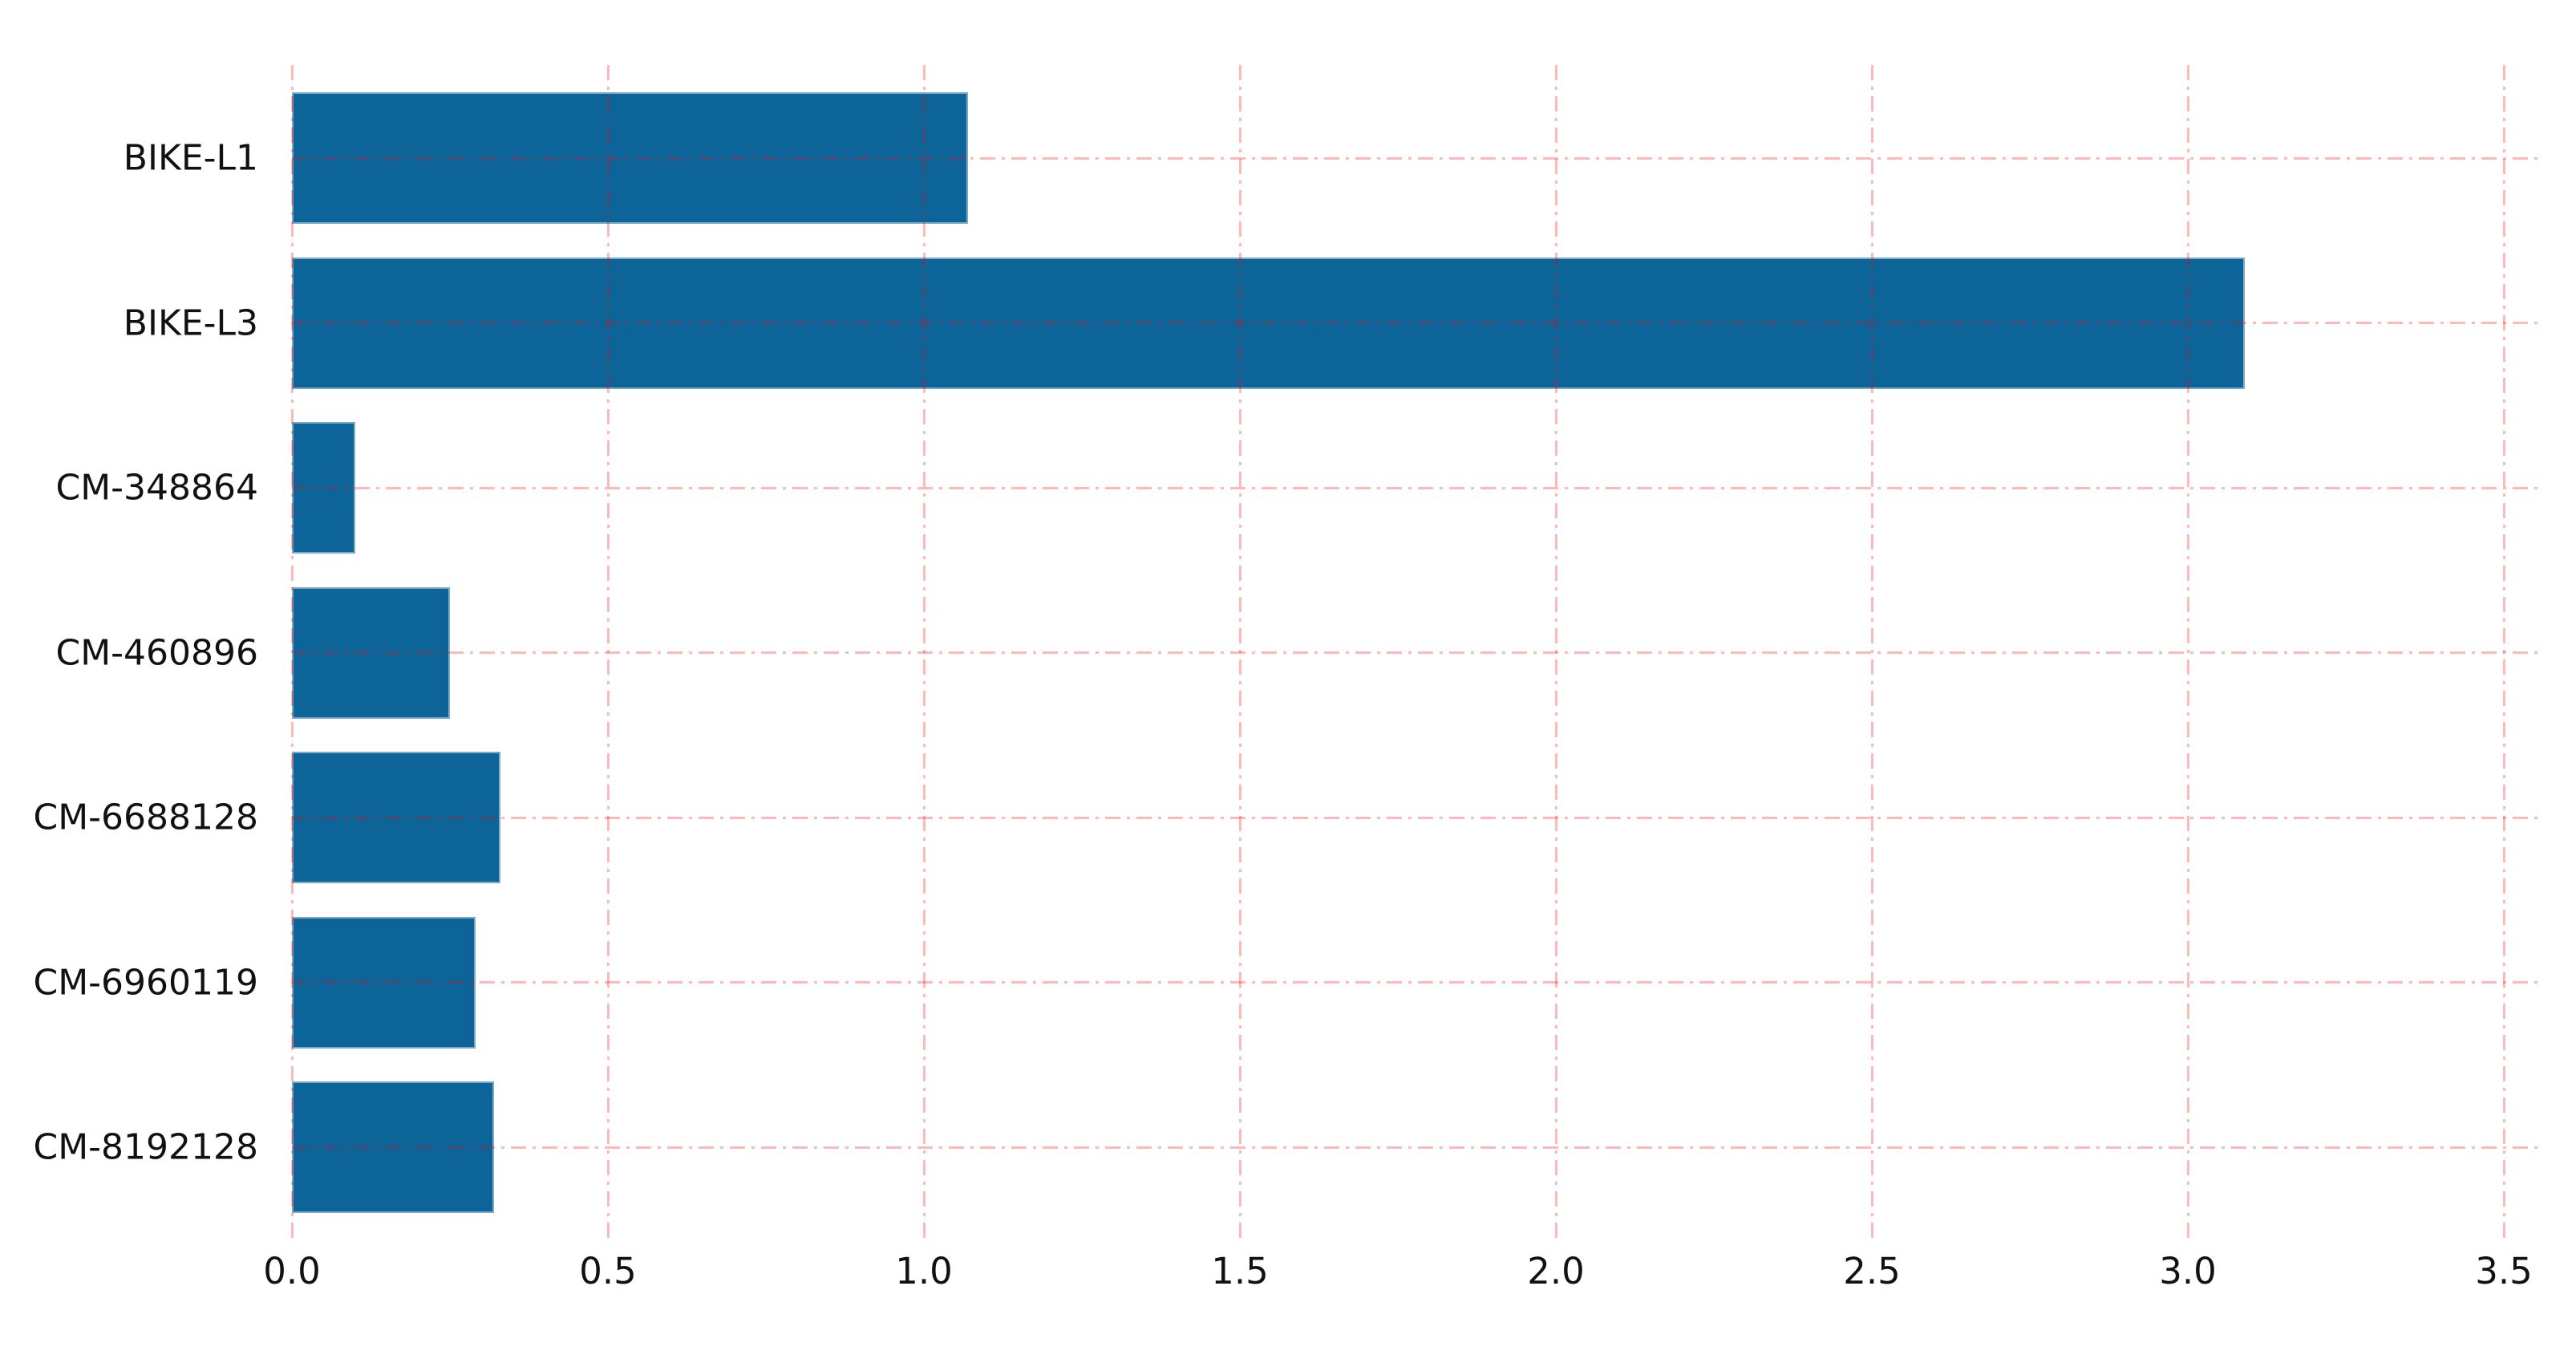 Image resolution: width=2576 pixels, height=1359 pixels. I want to click on bar-bike-l3, so click(1268, 323).